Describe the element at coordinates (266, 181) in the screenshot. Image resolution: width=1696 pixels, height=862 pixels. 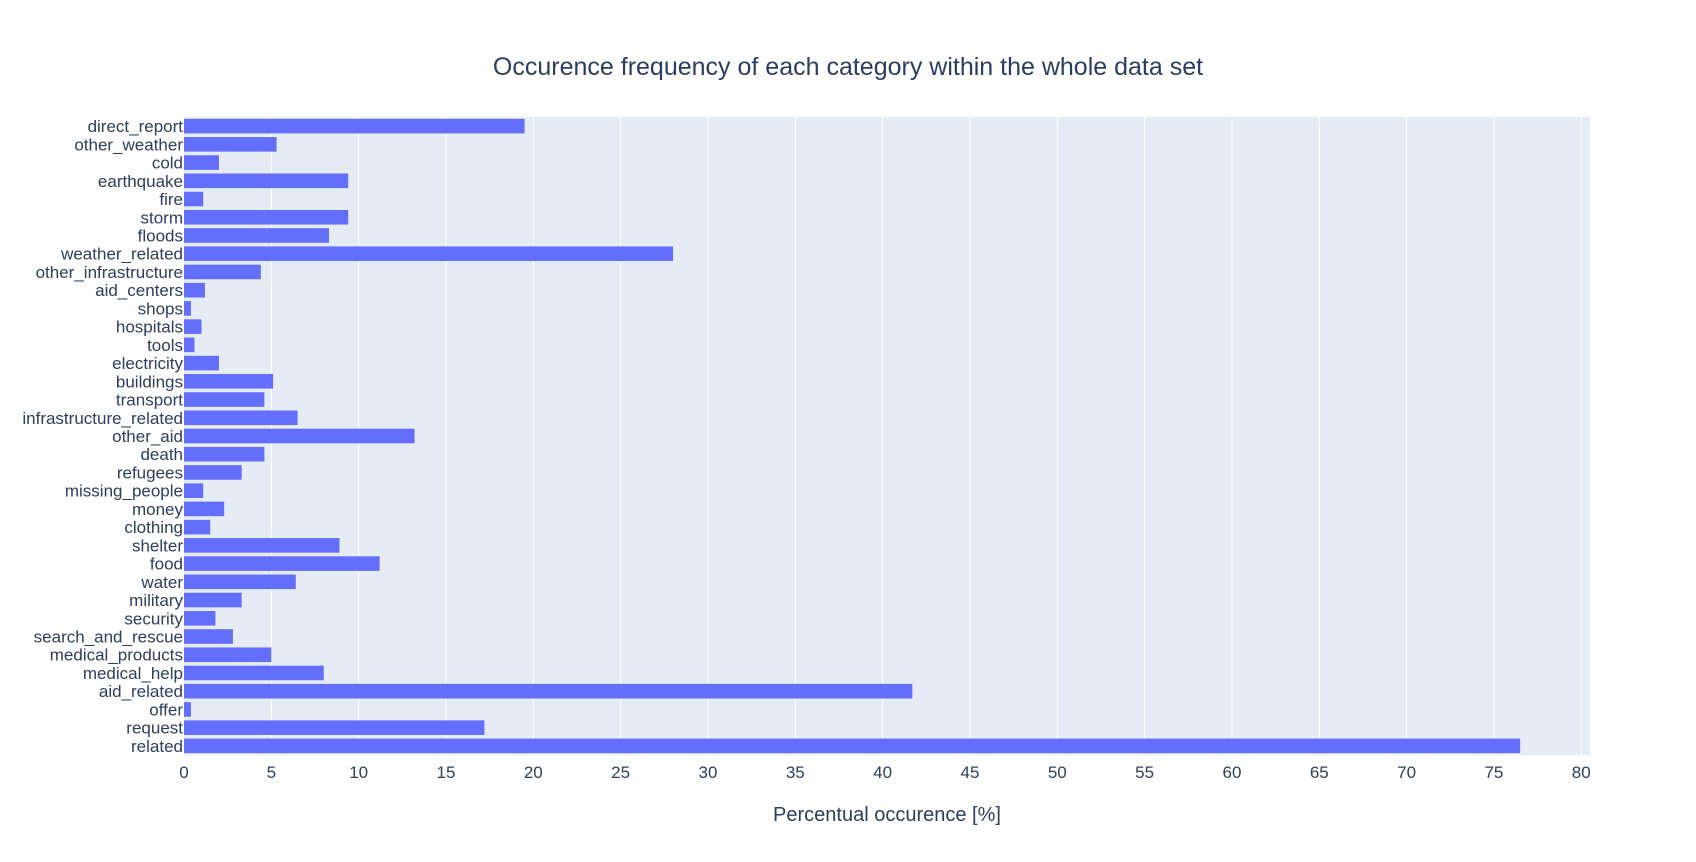
I see `bar-earthquake` at that location.